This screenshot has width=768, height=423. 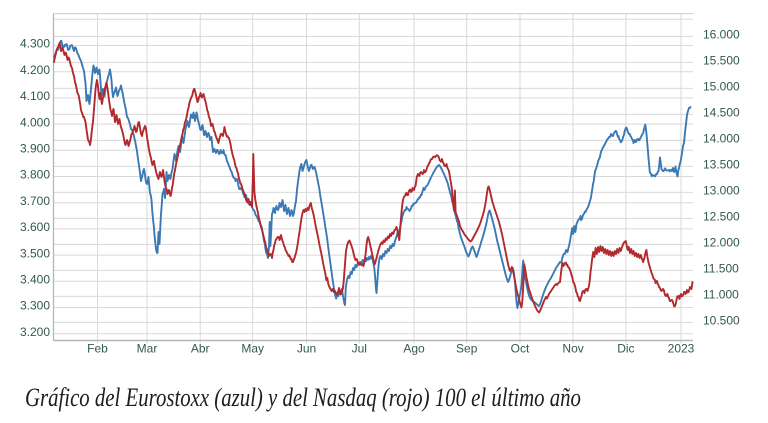 What do you see at coordinates (35, 44) in the screenshot?
I see `svg-text: 4.300` at bounding box center [35, 44].